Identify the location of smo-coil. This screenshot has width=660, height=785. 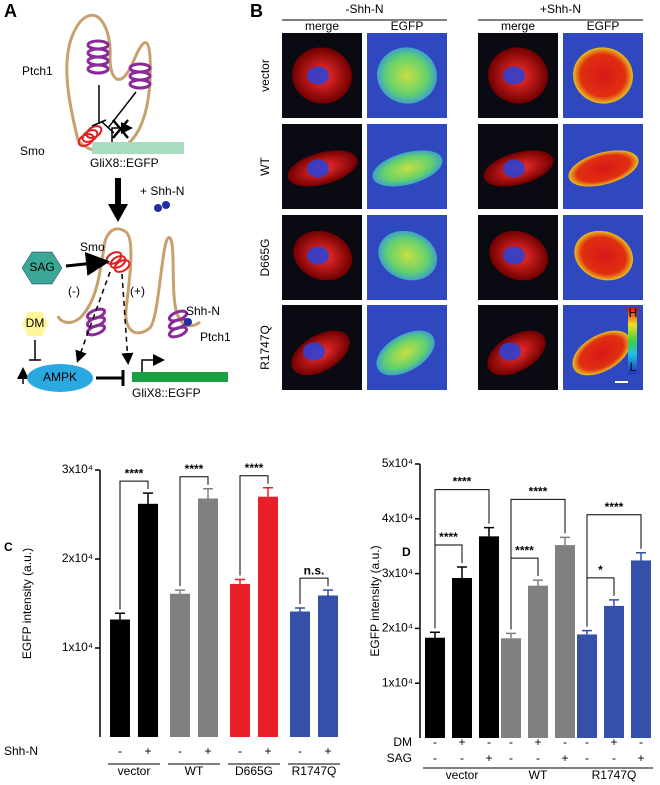
(118, 262).